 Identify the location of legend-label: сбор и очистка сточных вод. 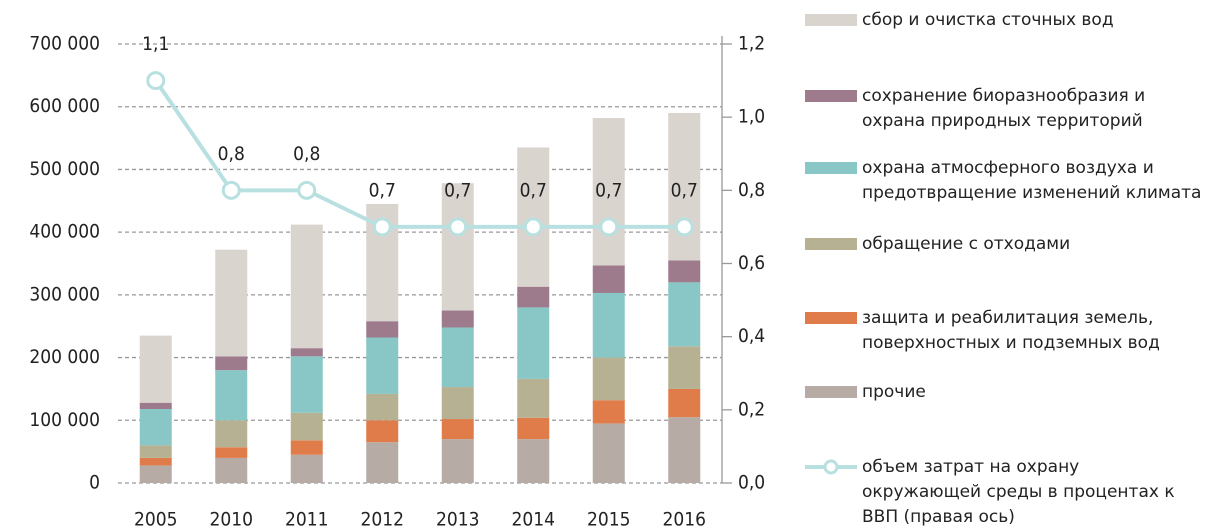
(988, 20).